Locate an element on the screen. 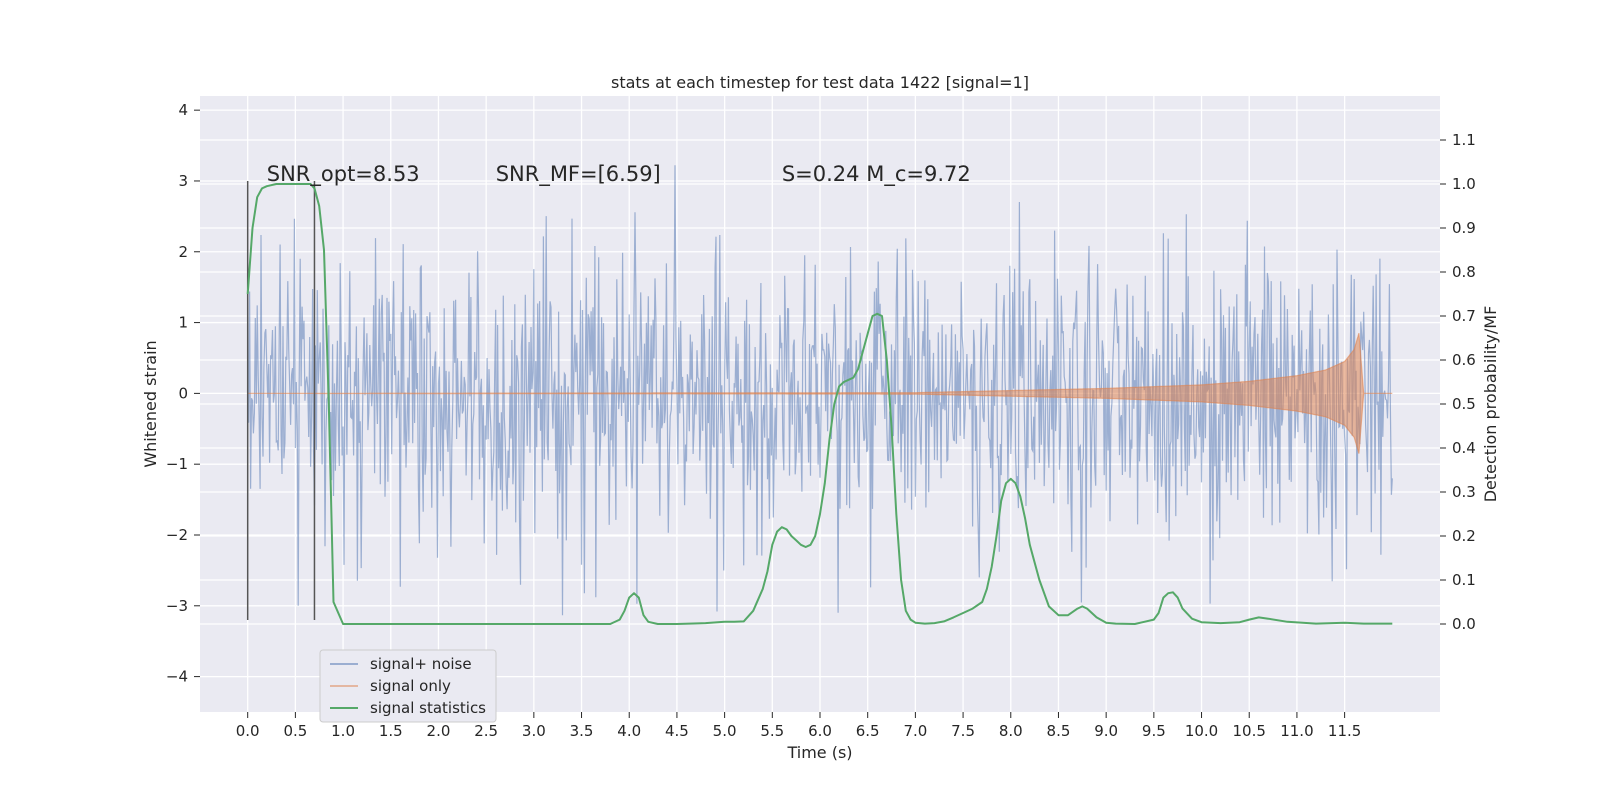 The height and width of the screenshot is (800, 1600). x-tick-label: 5.5 is located at coordinates (772, 731).